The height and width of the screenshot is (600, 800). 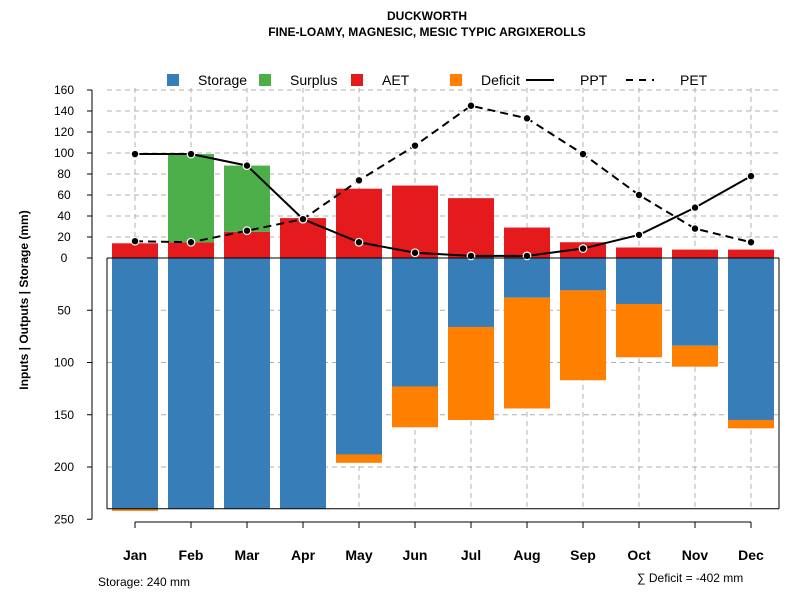 I want to click on legend-label-storage: Storage, so click(x=222, y=80).